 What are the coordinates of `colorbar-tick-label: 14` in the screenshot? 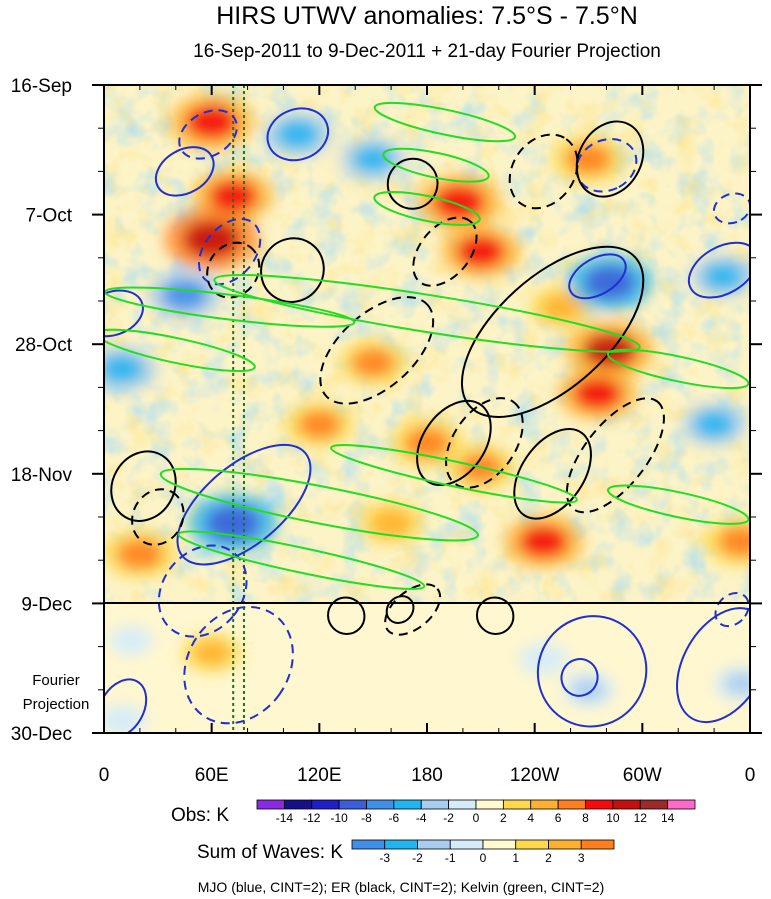 It's located at (668, 818).